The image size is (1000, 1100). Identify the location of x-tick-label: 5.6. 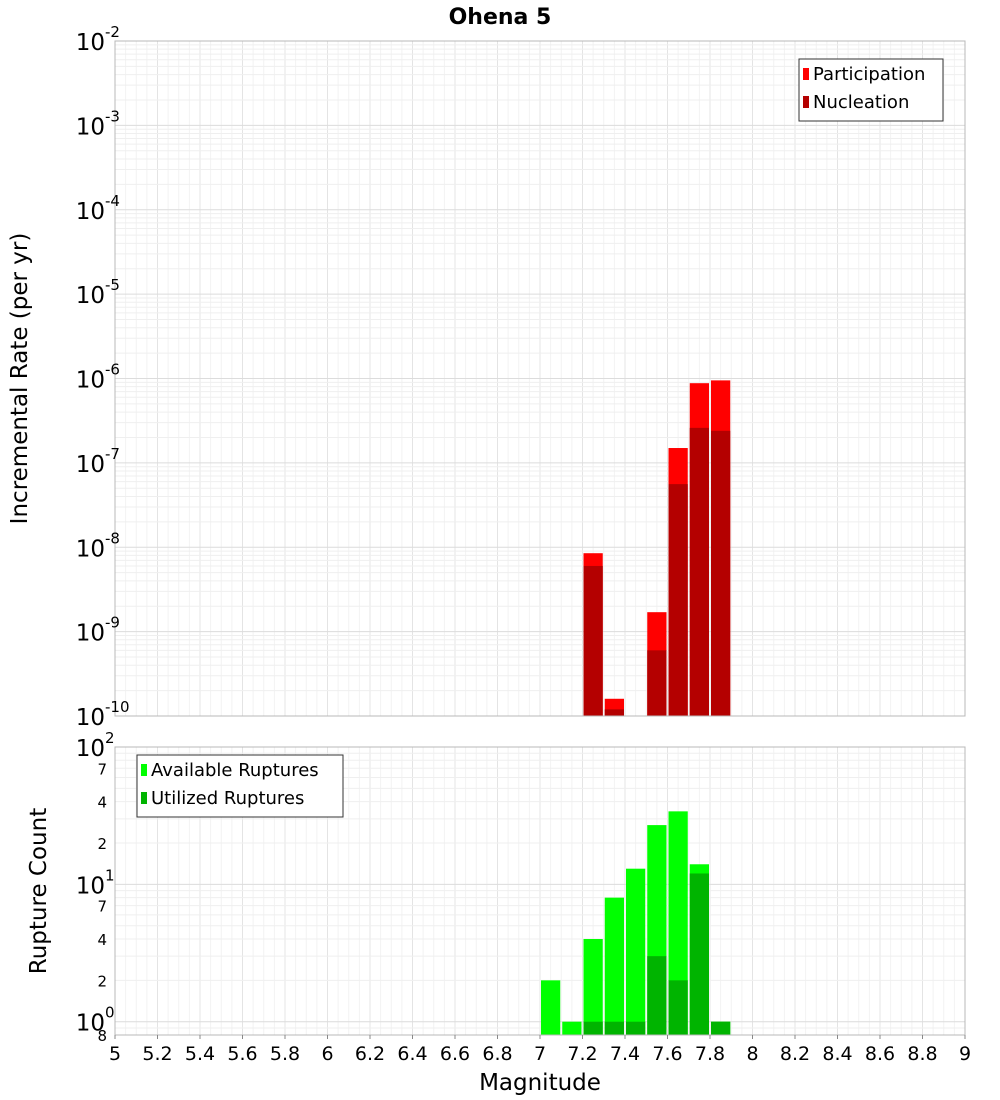
(242, 1054).